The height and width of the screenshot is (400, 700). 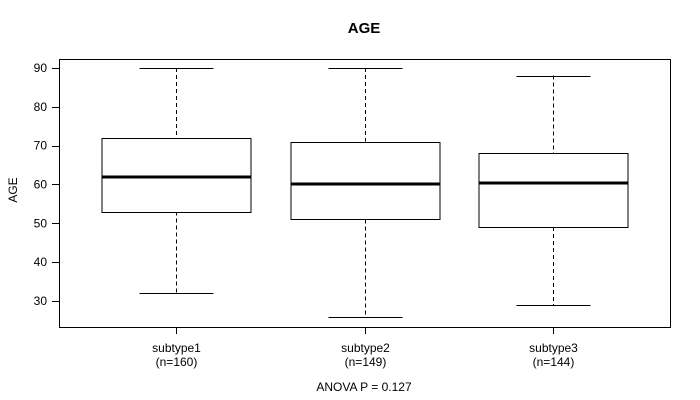 What do you see at coordinates (553, 348) in the screenshot?
I see `category-label: subtype3` at bounding box center [553, 348].